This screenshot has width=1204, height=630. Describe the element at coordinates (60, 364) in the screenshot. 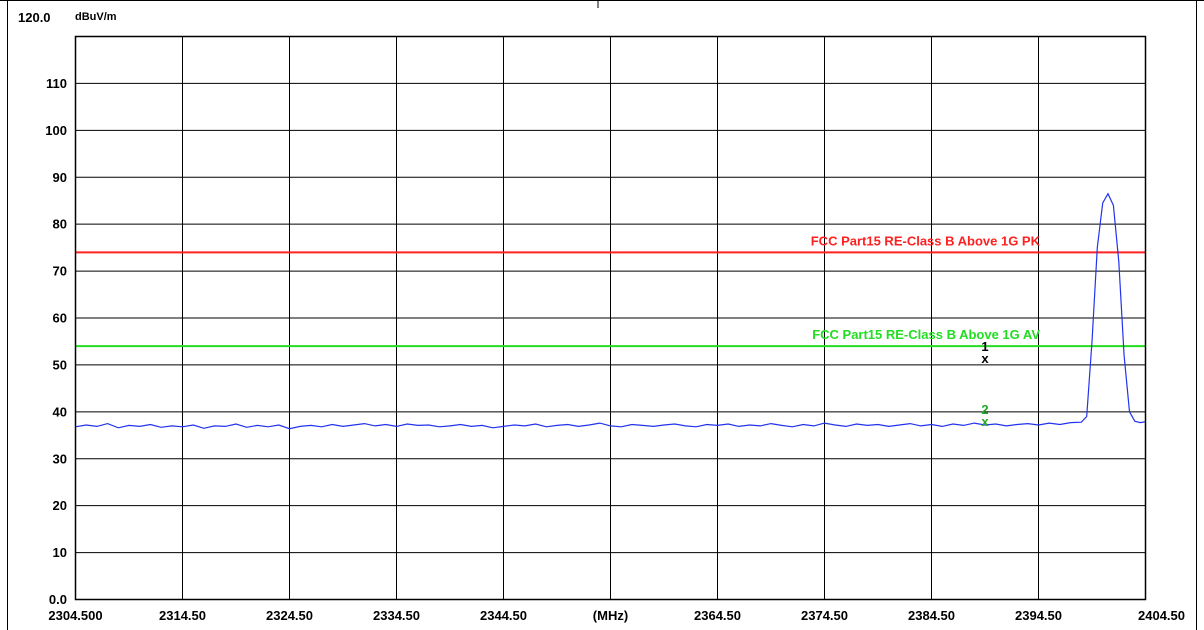

I see `y-tick-label-5: 50` at that location.